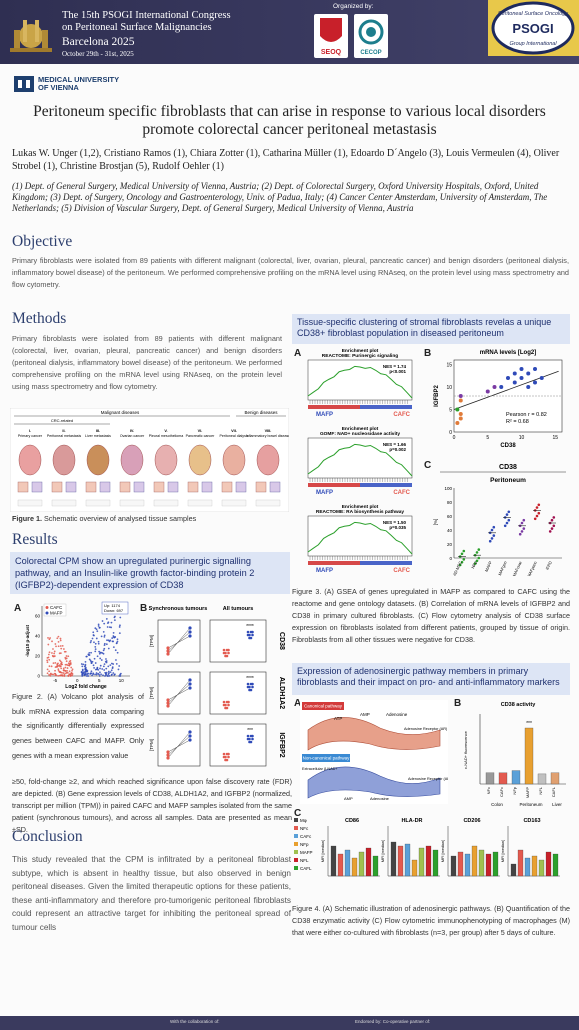 The width and height of the screenshot is (579, 1030). What do you see at coordinates (331, 37) in the screenshot?
I see `seoq-shield-icon: SEOQ` at bounding box center [331, 37].